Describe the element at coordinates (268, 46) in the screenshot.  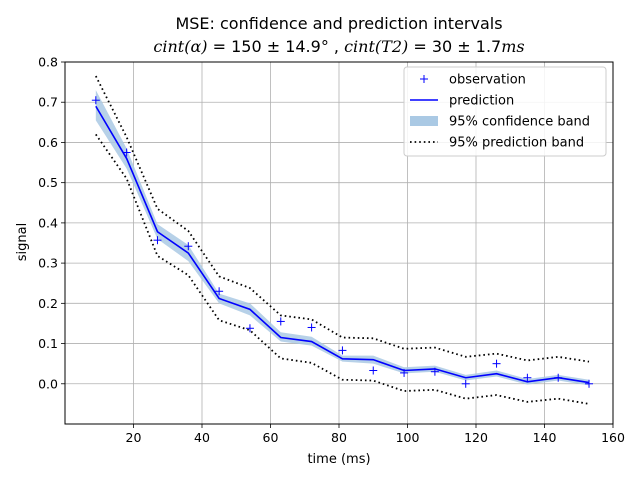
I see `subtitle-alpha-value: = 150 ± 14.9°` at that location.